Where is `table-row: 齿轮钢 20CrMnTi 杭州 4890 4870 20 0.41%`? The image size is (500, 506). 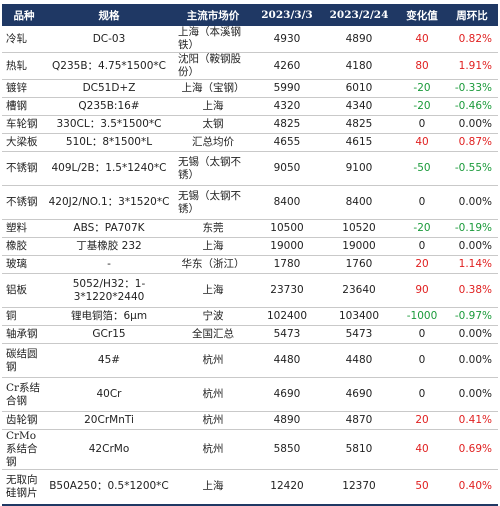 table-row: 齿轮钢 20CrMnTi 杭州 4890 4870 20 0.41% is located at coordinates (250, 420).